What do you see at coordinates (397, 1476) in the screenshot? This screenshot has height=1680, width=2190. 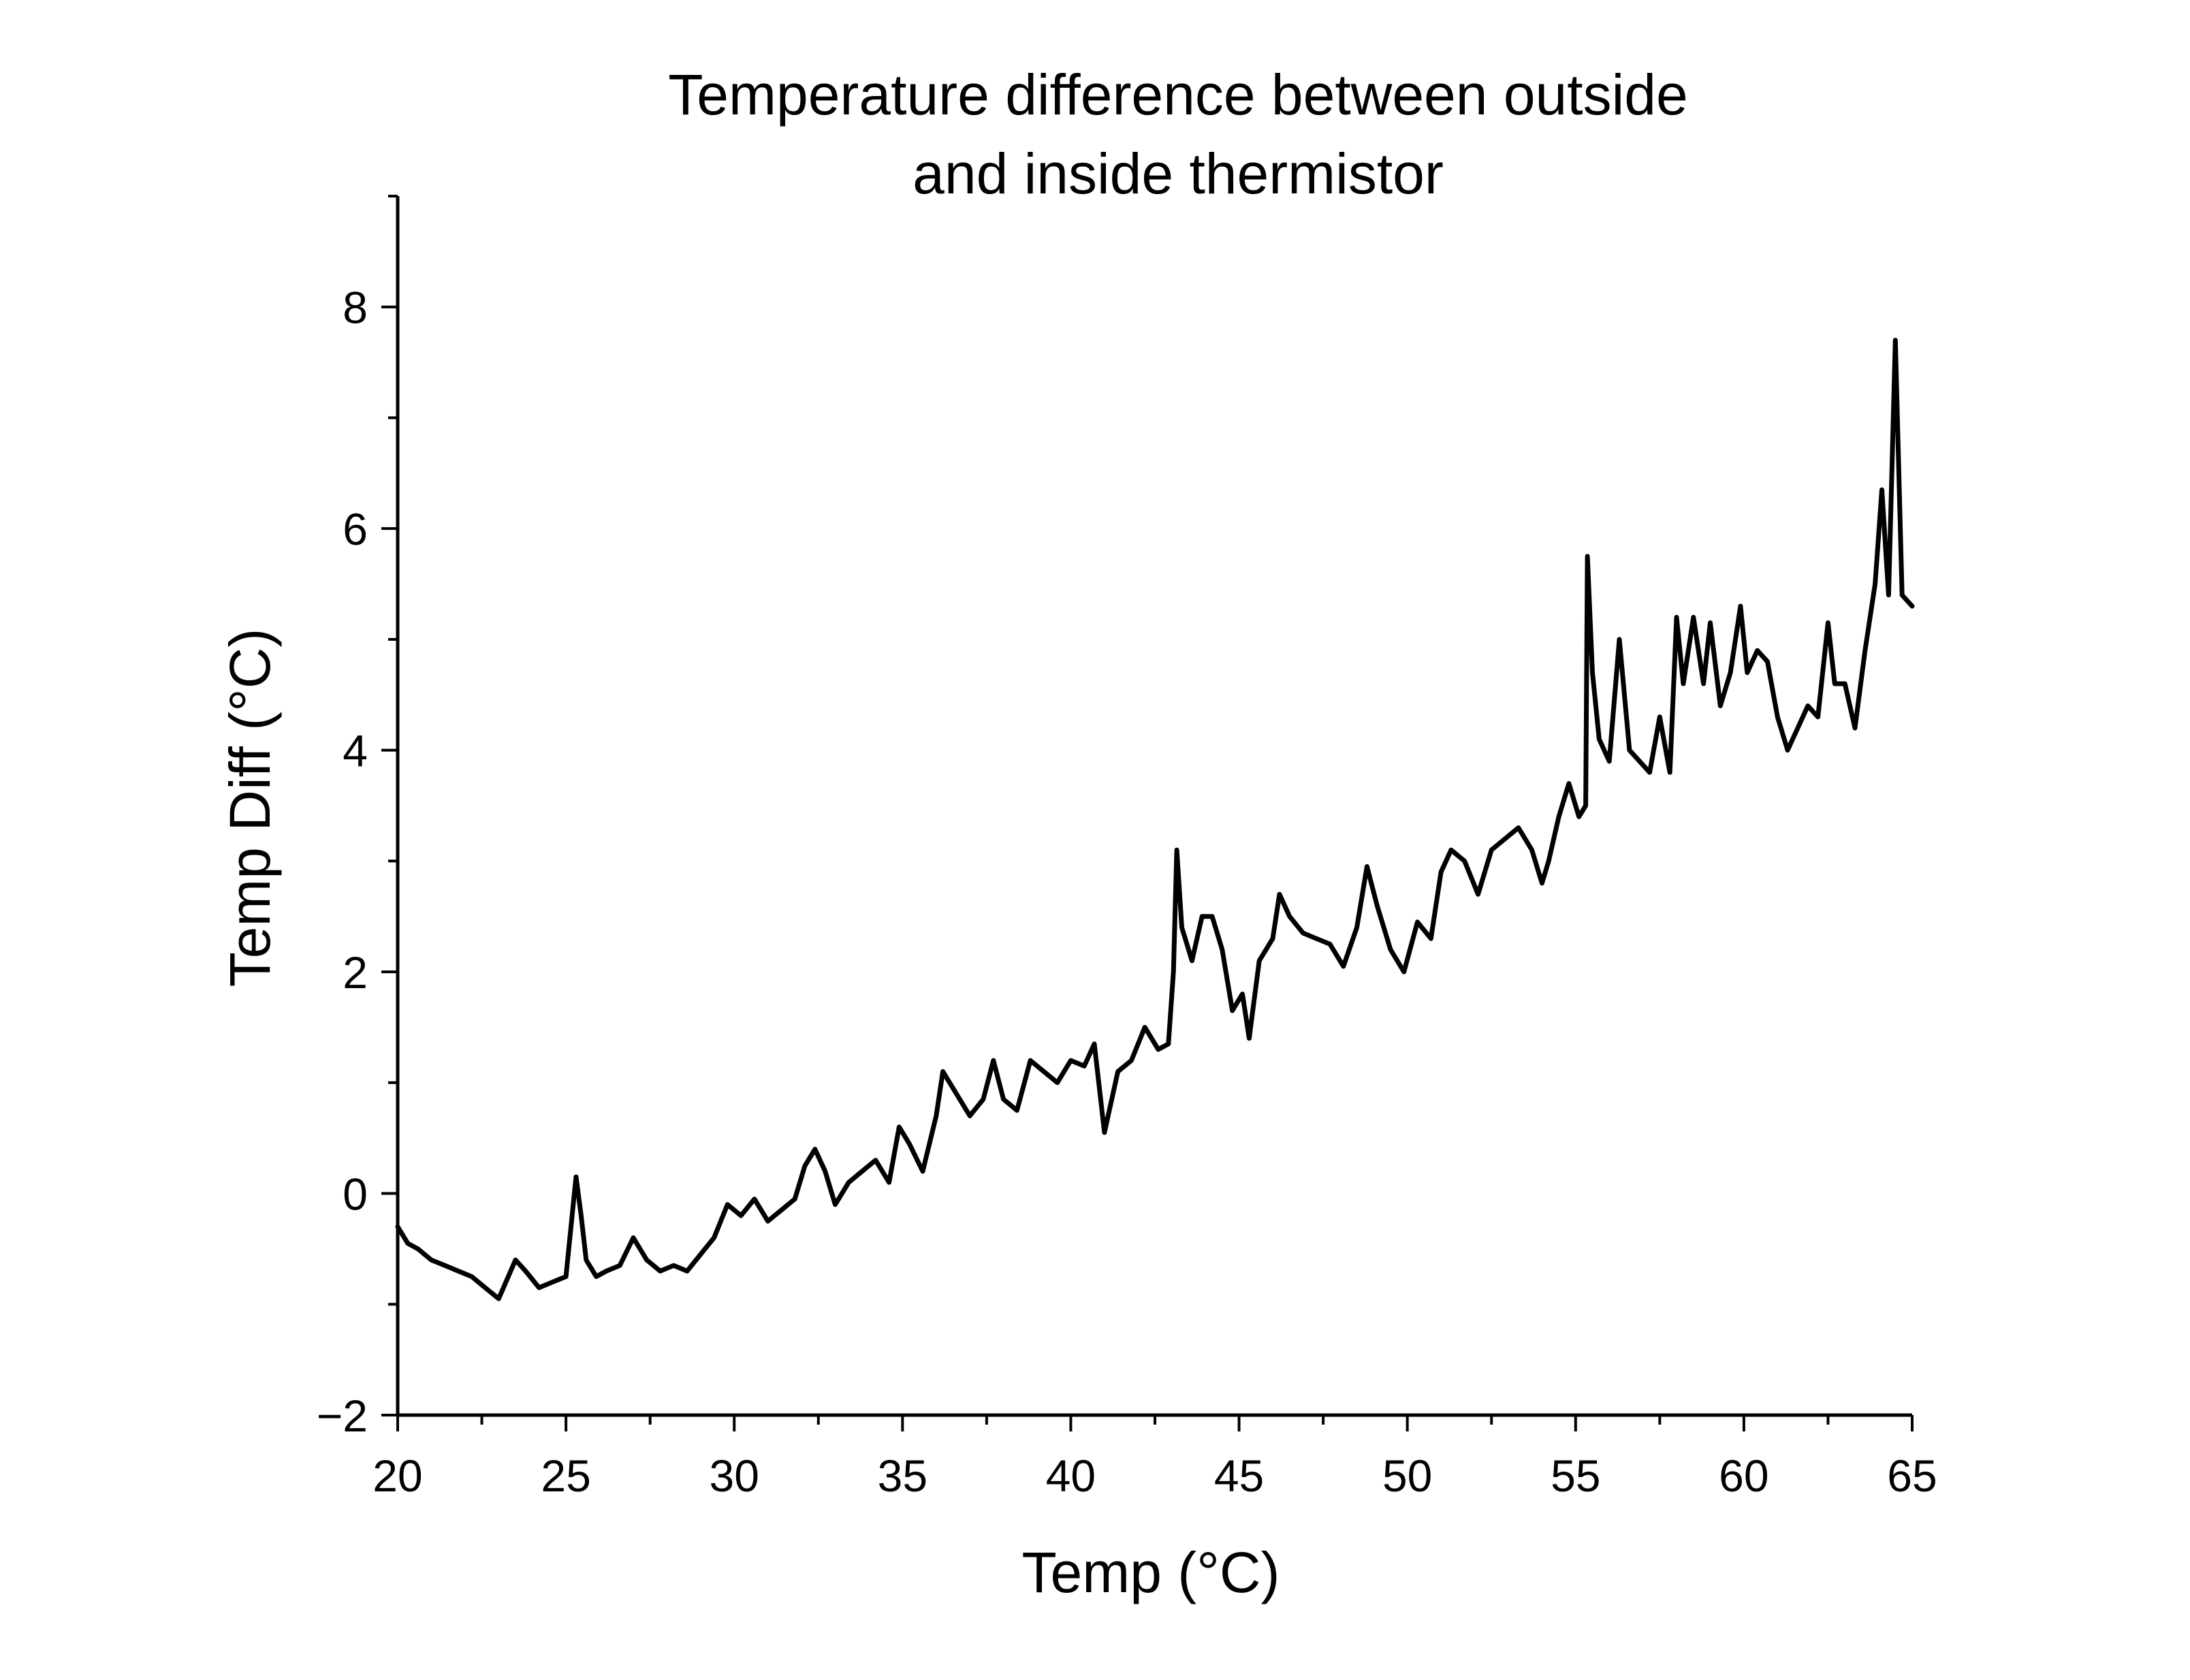 I see `x-tick-label: 20` at bounding box center [397, 1476].